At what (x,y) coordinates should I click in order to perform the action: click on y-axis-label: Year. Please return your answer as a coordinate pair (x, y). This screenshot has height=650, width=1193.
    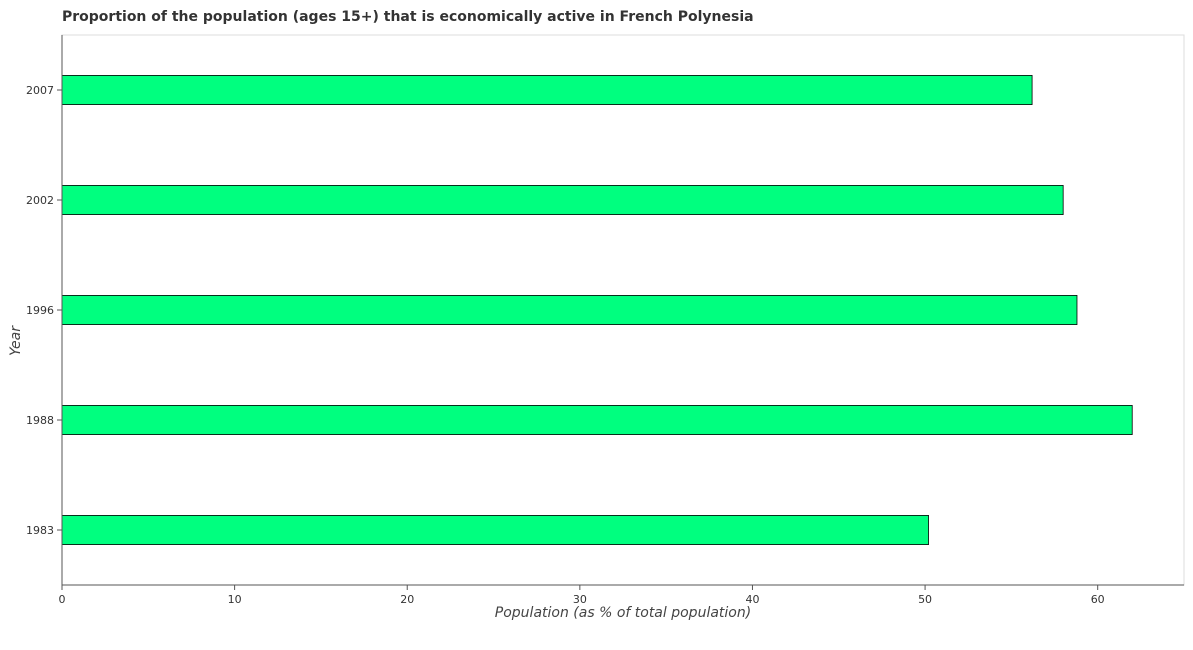
    Looking at the image, I should click on (16, 340).